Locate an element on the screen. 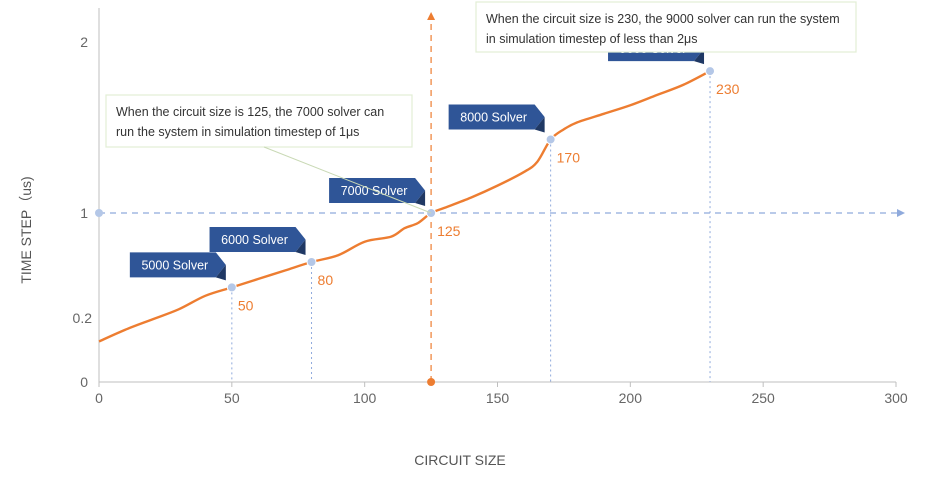  solver-badge: 5000 Solver is located at coordinates (177, 266).